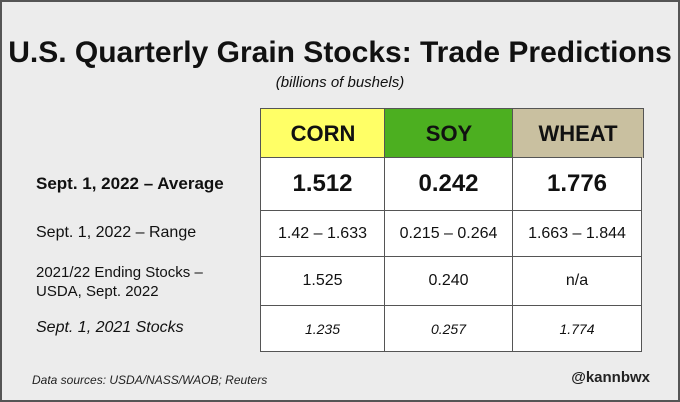 The image size is (680, 402). Describe the element at coordinates (322, 233) in the screenshot. I see `cell-range-corn: 1.42 – 1.633` at that location.